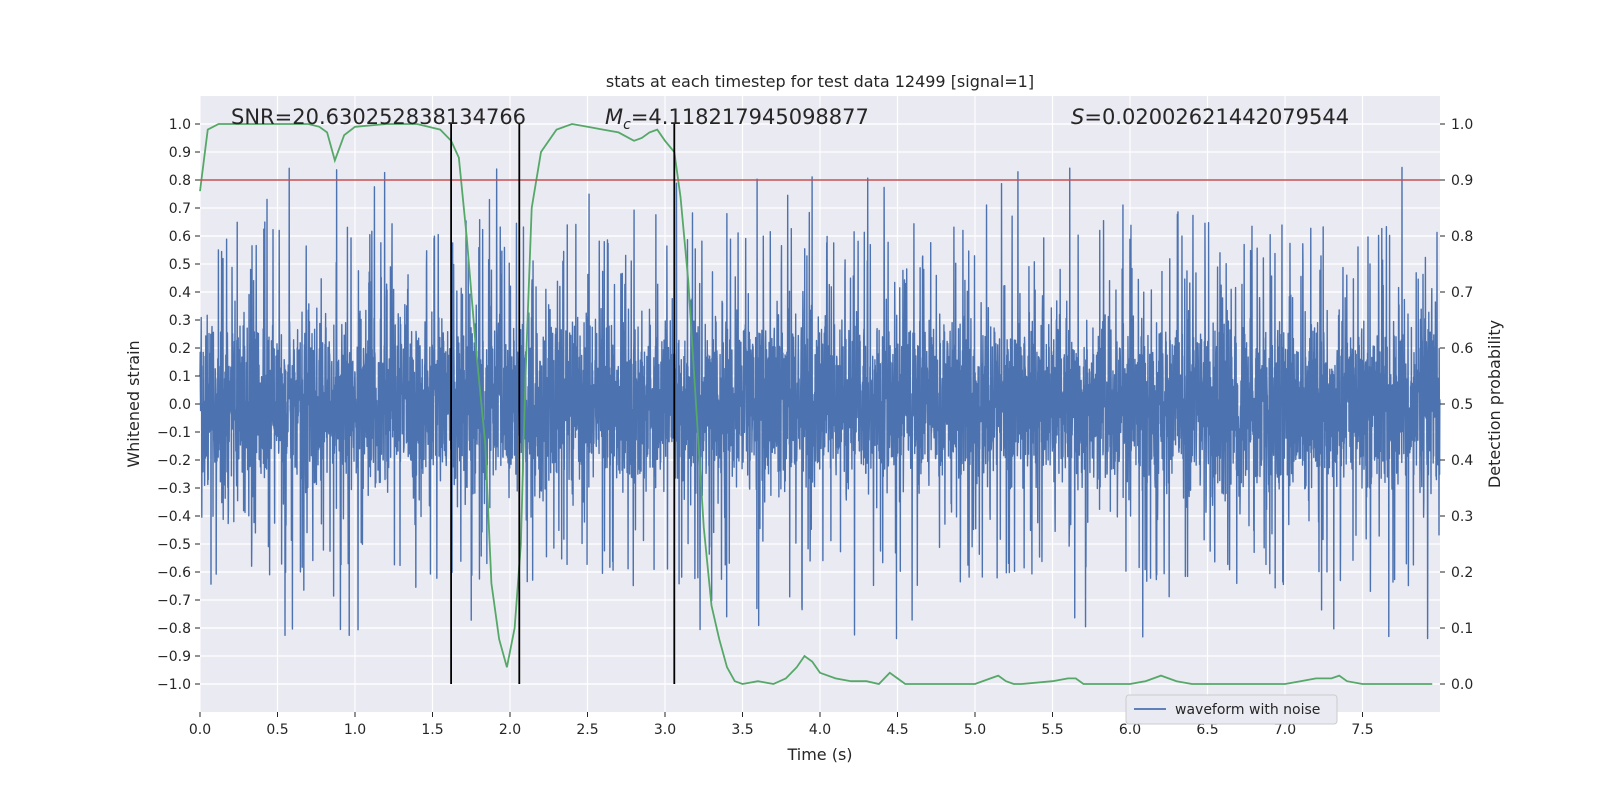  What do you see at coordinates (1462, 237) in the screenshot?
I see `y2-tick-label: 0.8` at bounding box center [1462, 237].